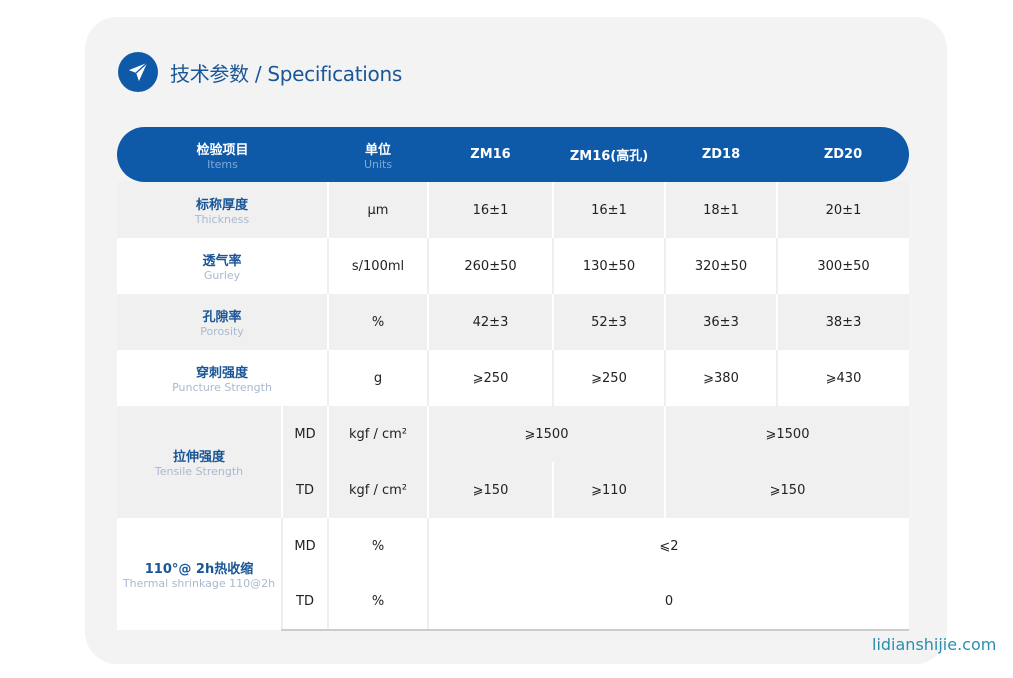 Image resolution: width=1013 pixels, height=678 pixels. Describe the element at coordinates (720, 322) in the screenshot. I see `value-cell: 36±3` at that location.